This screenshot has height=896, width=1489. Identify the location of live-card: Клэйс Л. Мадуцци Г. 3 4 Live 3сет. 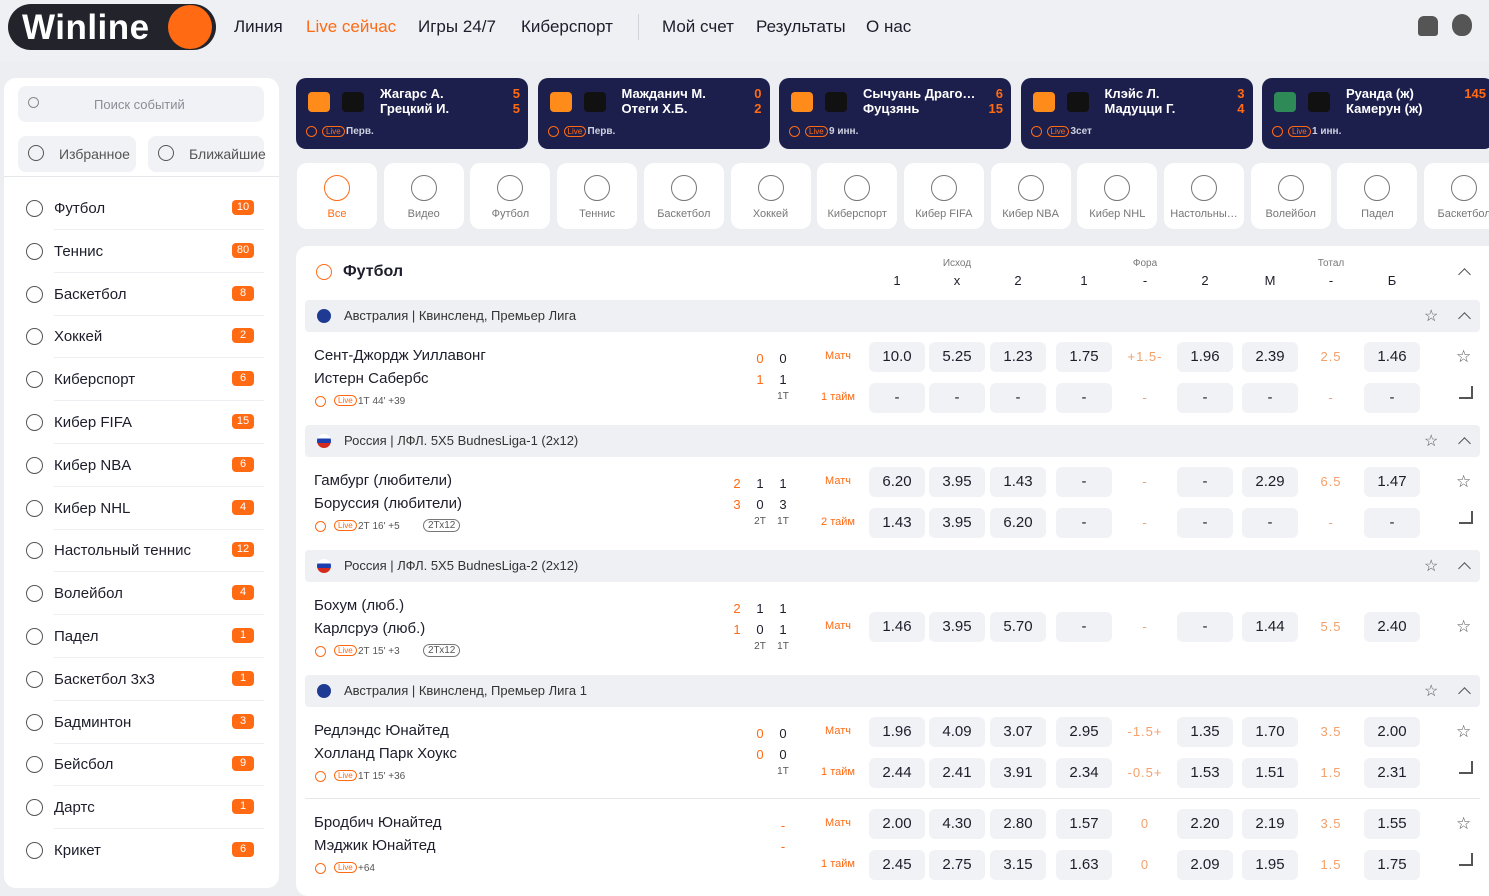
(1136, 113).